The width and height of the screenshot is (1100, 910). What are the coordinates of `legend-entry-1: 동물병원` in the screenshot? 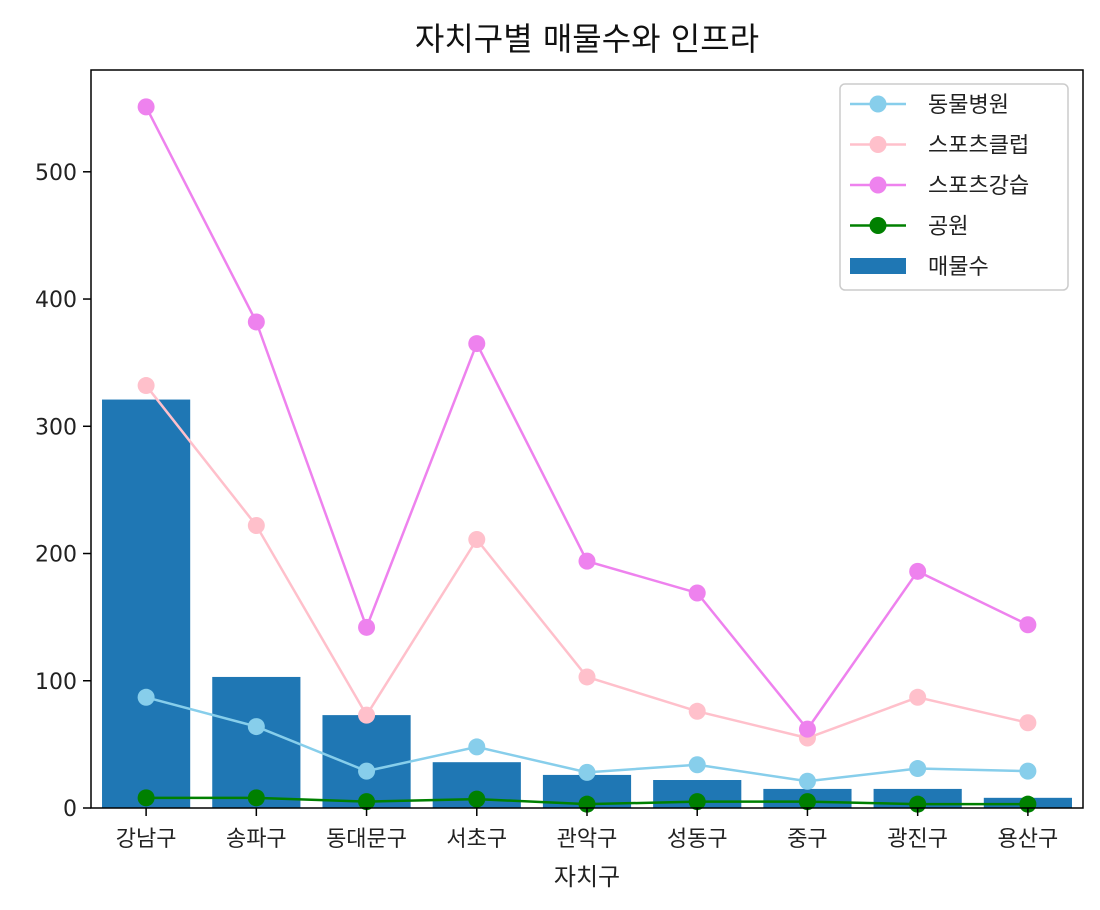 It's located at (929, 105).